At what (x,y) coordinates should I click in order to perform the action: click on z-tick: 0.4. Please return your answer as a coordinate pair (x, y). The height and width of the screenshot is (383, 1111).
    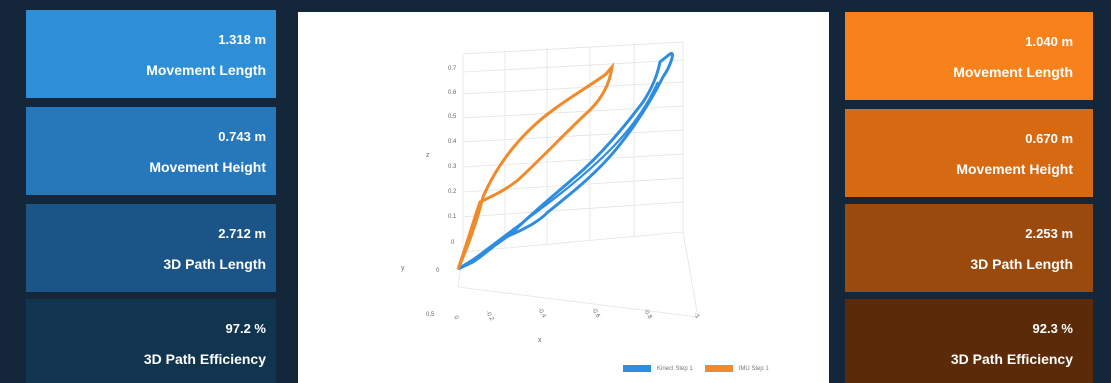
    Looking at the image, I should click on (452, 142).